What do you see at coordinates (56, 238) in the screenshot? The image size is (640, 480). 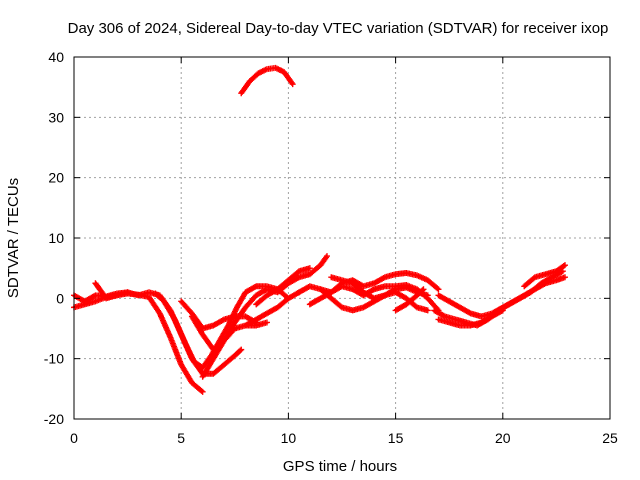 I see `y-tick-label-3: 10` at bounding box center [56, 238].